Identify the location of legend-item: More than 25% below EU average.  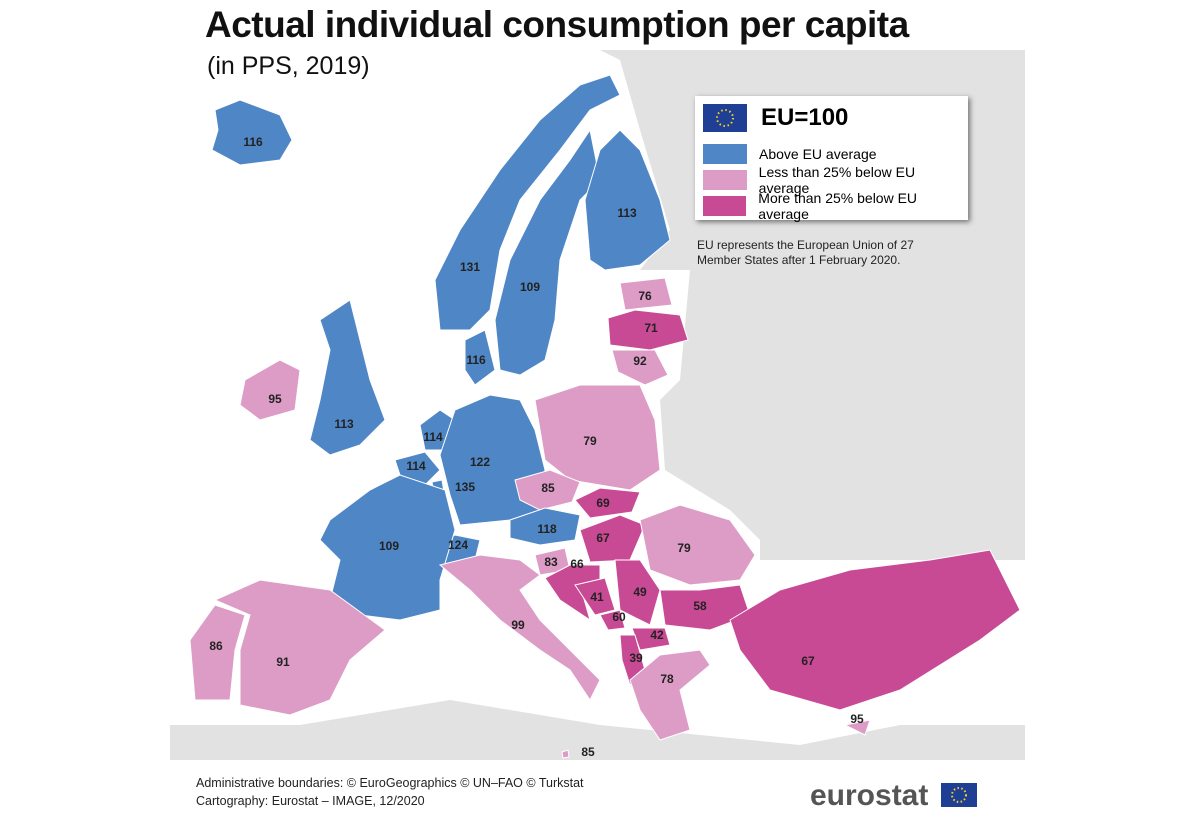
(835, 206).